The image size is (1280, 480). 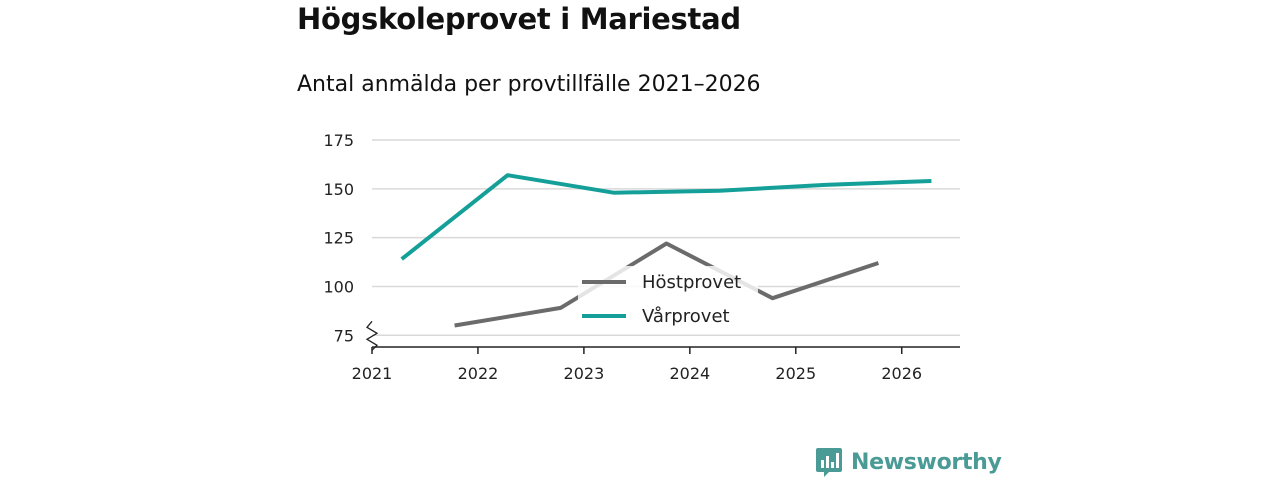 What do you see at coordinates (901, 373) in the screenshot?
I see `x-tick-label-2026: 2026` at bounding box center [901, 373].